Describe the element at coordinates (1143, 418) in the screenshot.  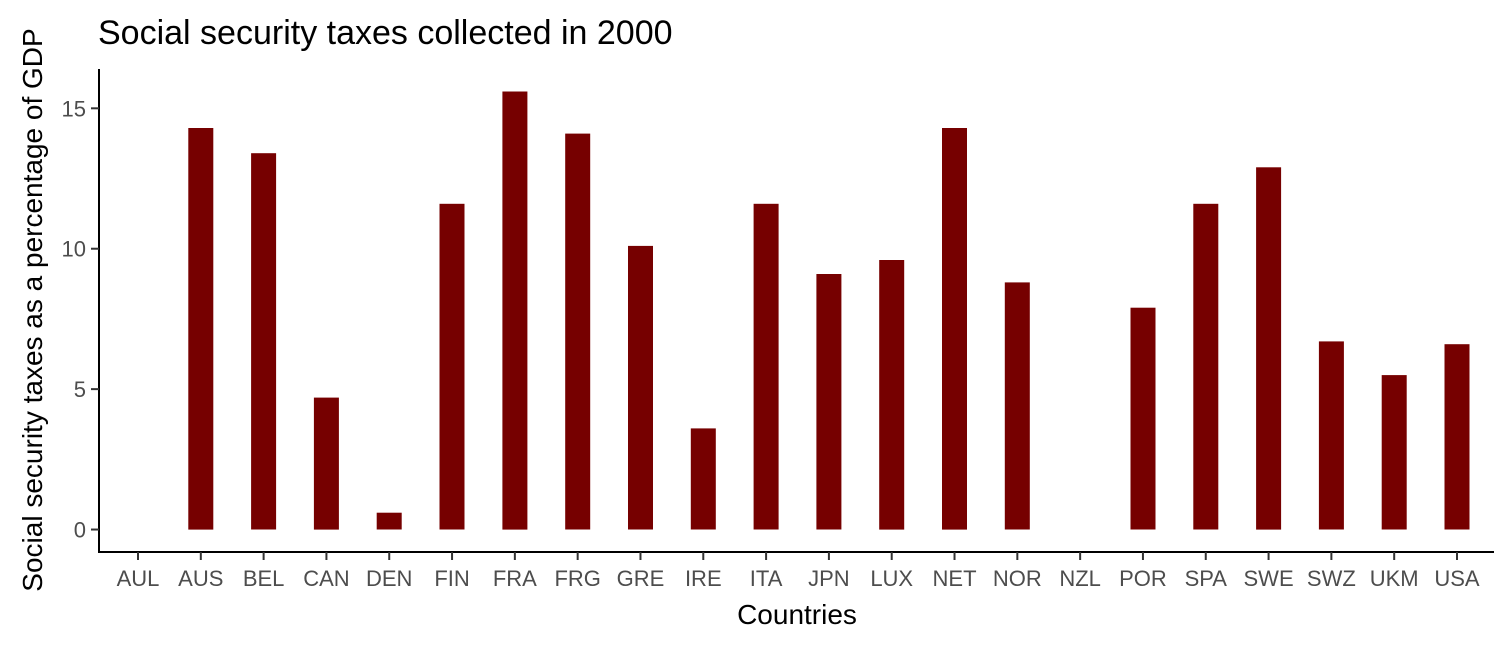
I see `bar-por` at that location.